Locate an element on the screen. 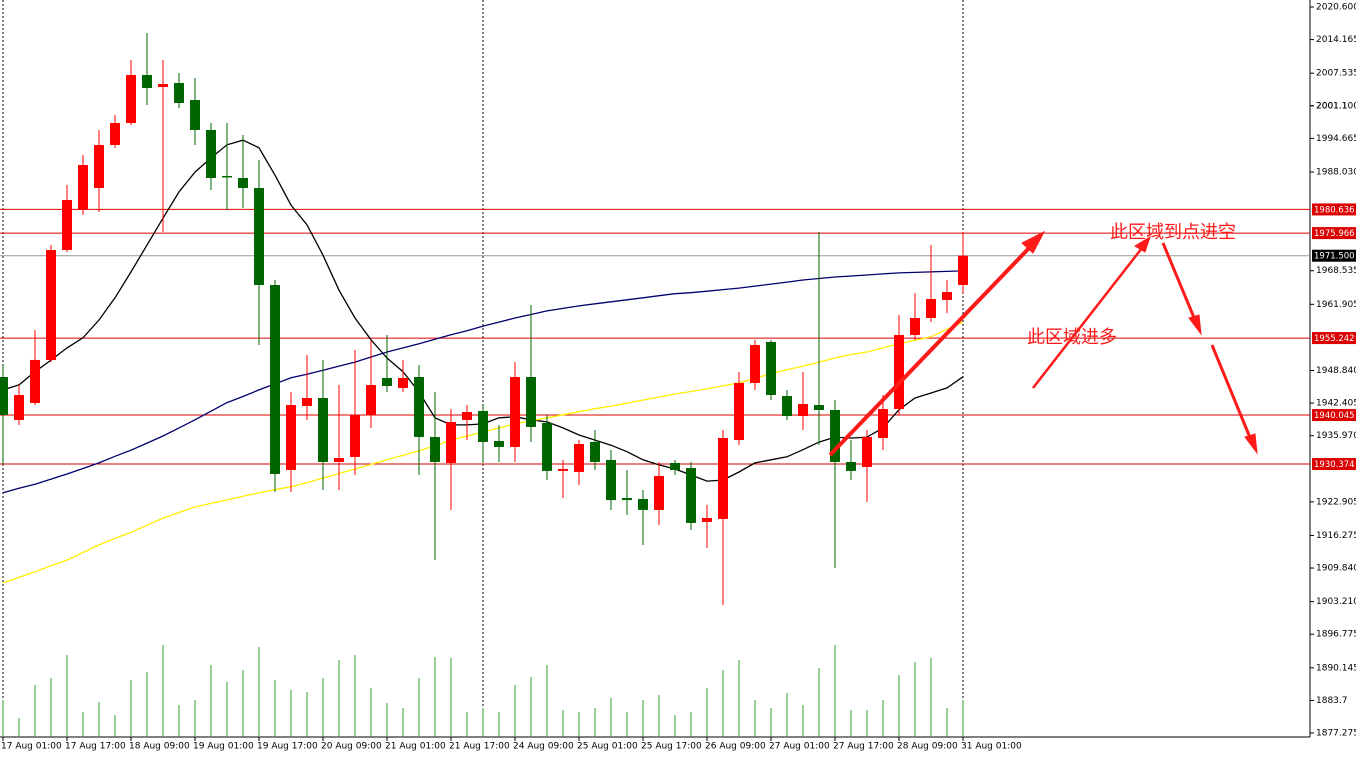  price-label: 1980.636 is located at coordinates (1334, 210).